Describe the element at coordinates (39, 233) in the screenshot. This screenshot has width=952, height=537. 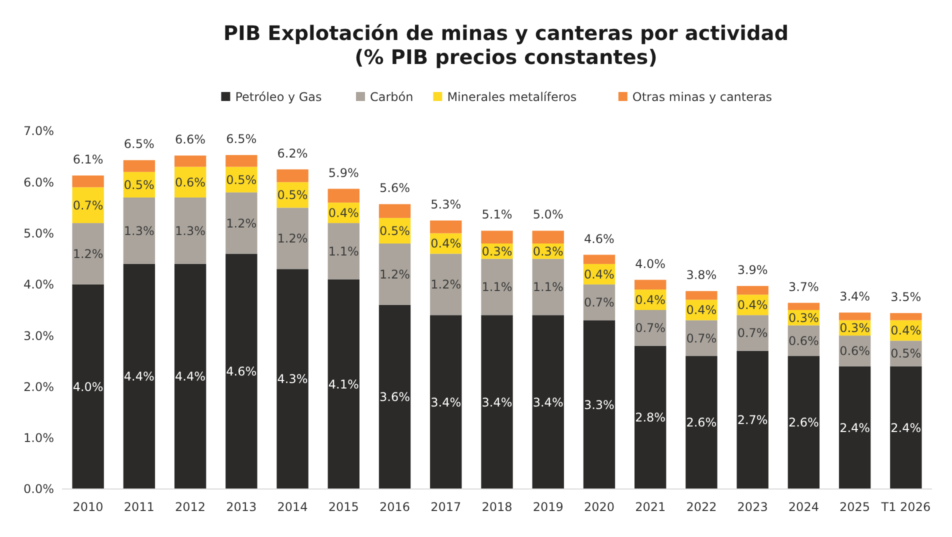
I see `y-tick-label: 5.0%` at that location.